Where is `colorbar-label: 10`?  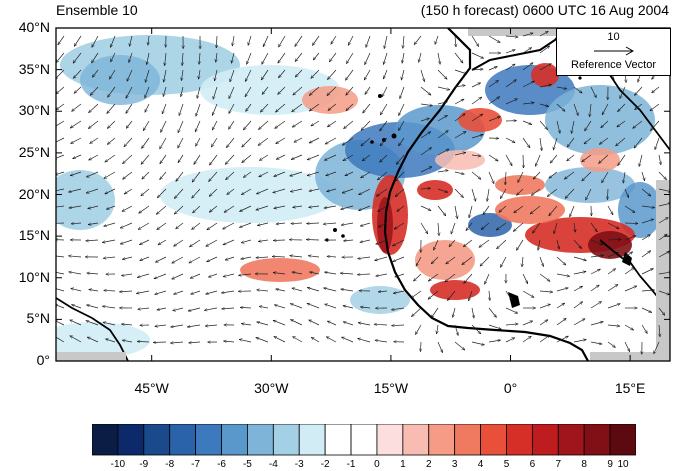
colorbar-label: 10 is located at coordinates (623, 464).